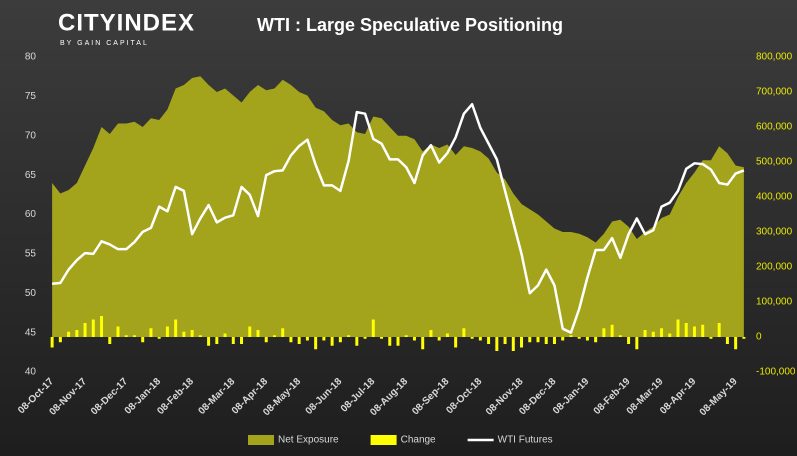 The image size is (797, 456). What do you see at coordinates (31, 135) in the screenshot?
I see `y-tick-label: 70` at bounding box center [31, 135].